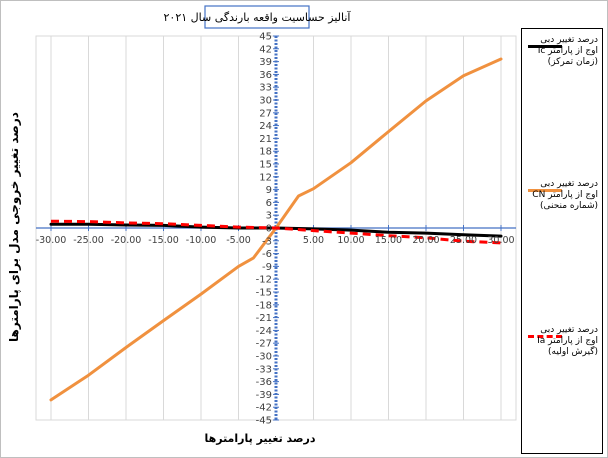  I want to click on y-tick-label: 45, so click(265, 37).